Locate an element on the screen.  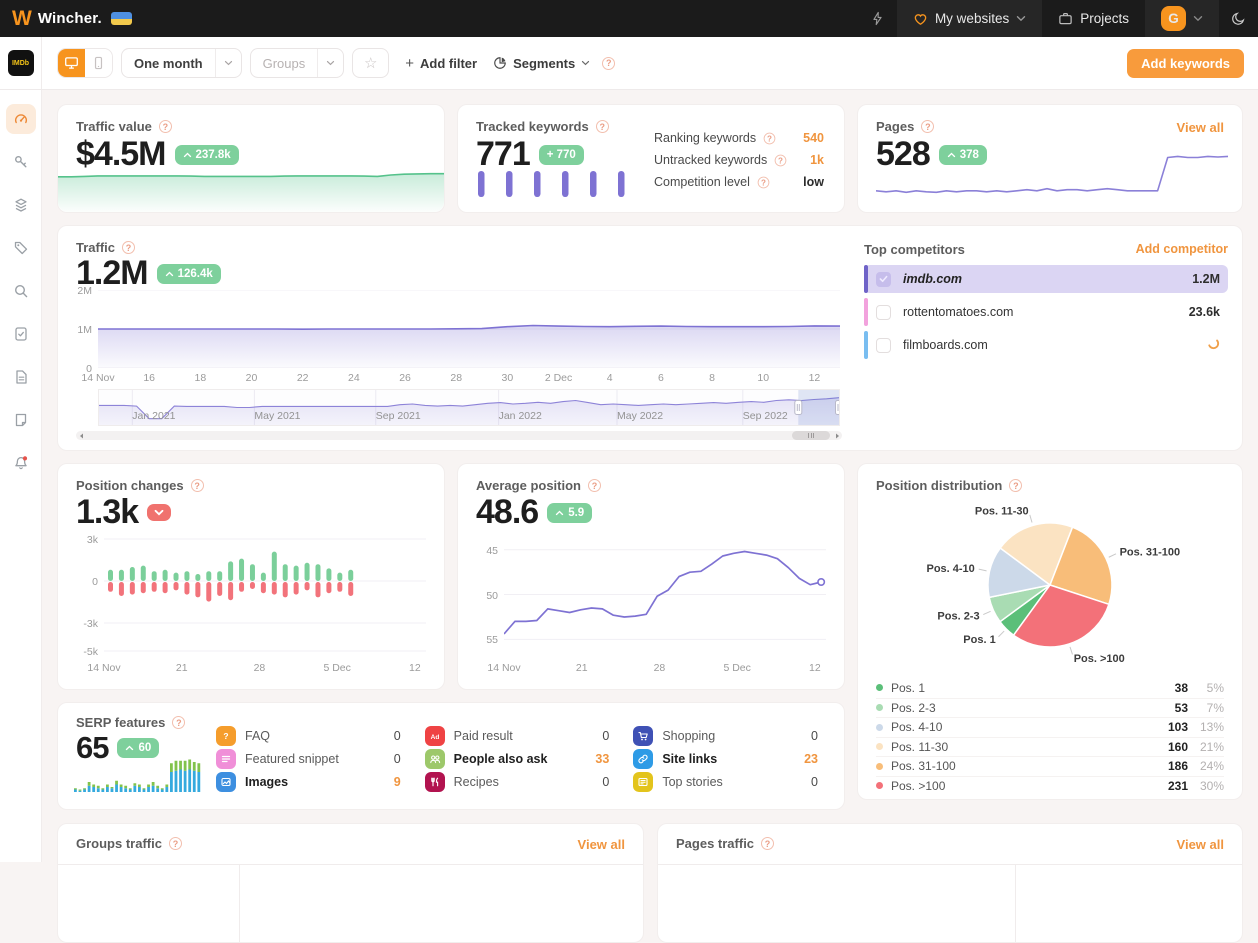
serp-feature-row: Featured snippet 0 is located at coordinates (313, 759).